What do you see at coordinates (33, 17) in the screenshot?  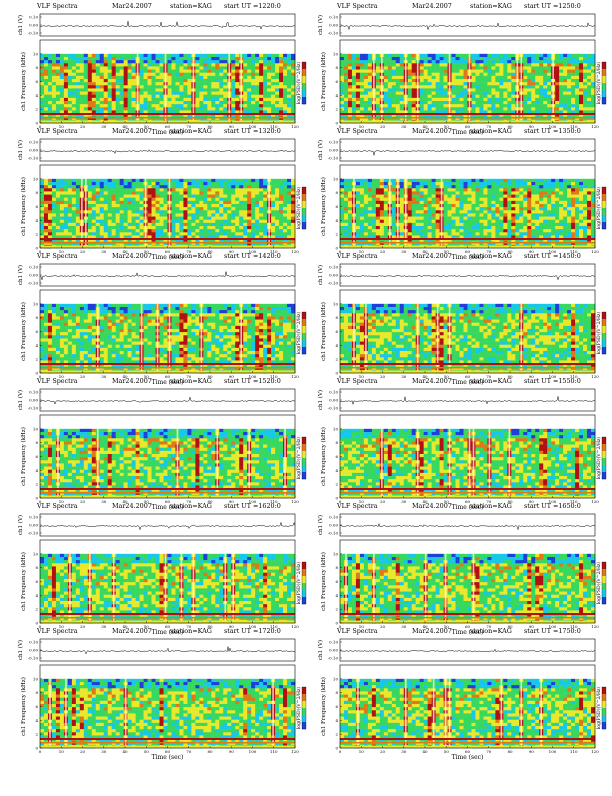 I see `waveform-tick-label: 0.10` at bounding box center [33, 17].